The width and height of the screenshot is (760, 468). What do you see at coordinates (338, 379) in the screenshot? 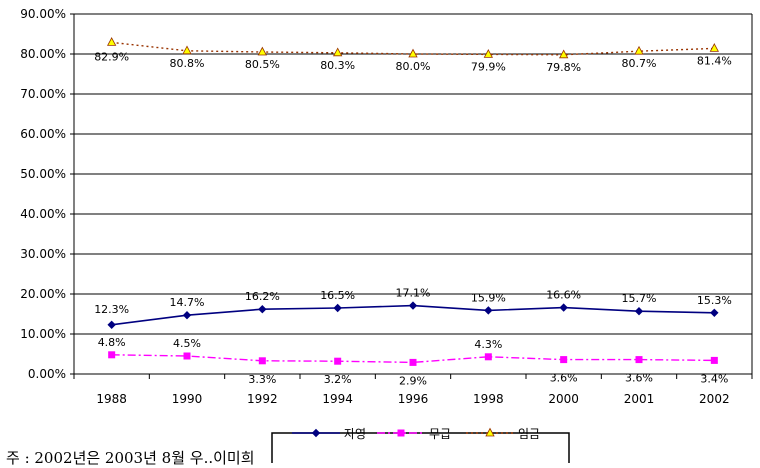
I see `data-label: 3.2%` at bounding box center [338, 379].